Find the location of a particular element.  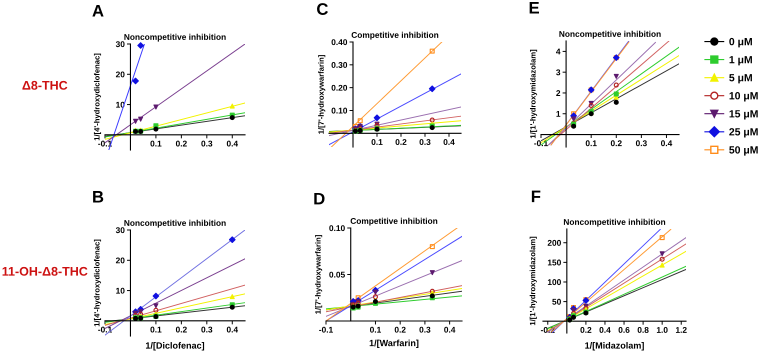

y-tick-label: 0.40 is located at coordinates (340, 42).